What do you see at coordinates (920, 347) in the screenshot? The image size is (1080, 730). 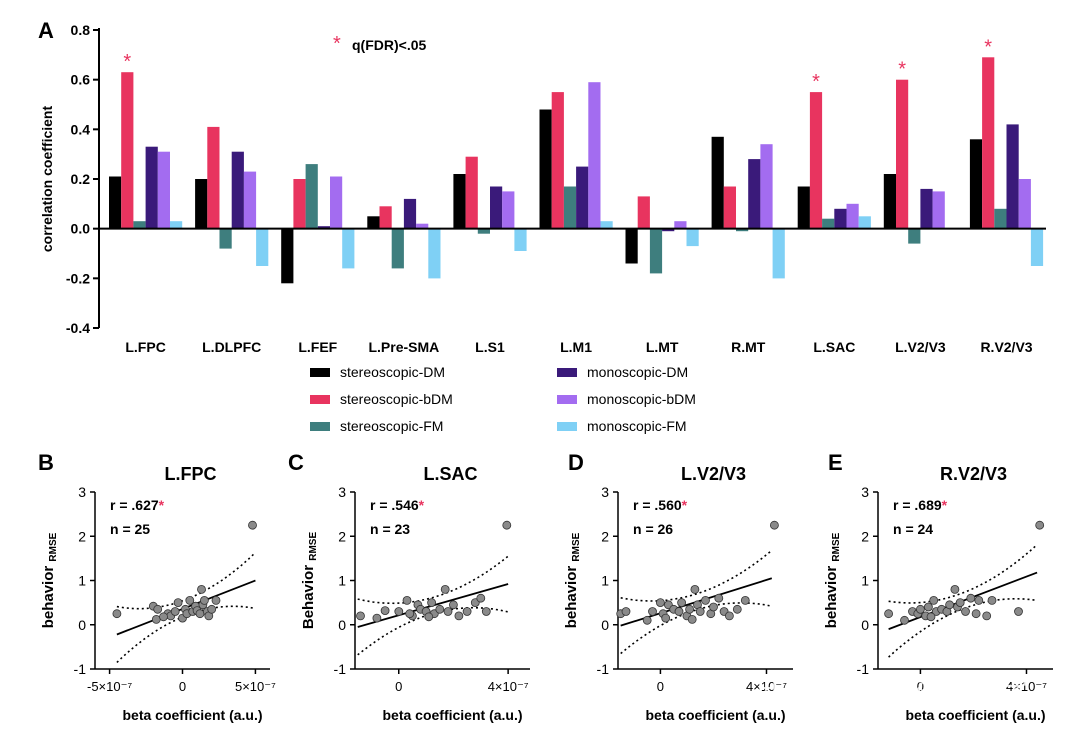 I see `x-category-label: L.V2/V3` at bounding box center [920, 347].